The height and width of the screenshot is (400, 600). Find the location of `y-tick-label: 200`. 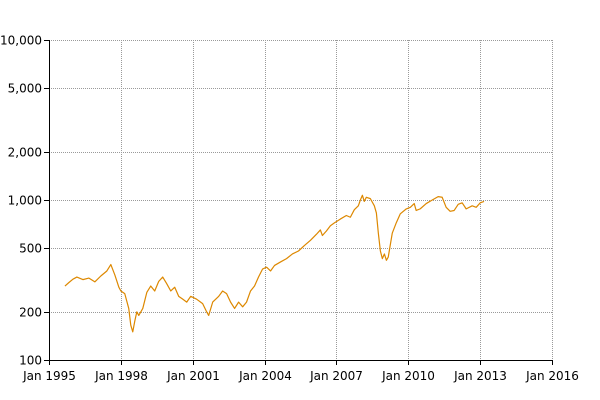

y-tick-label: 200 is located at coordinates (30, 313).